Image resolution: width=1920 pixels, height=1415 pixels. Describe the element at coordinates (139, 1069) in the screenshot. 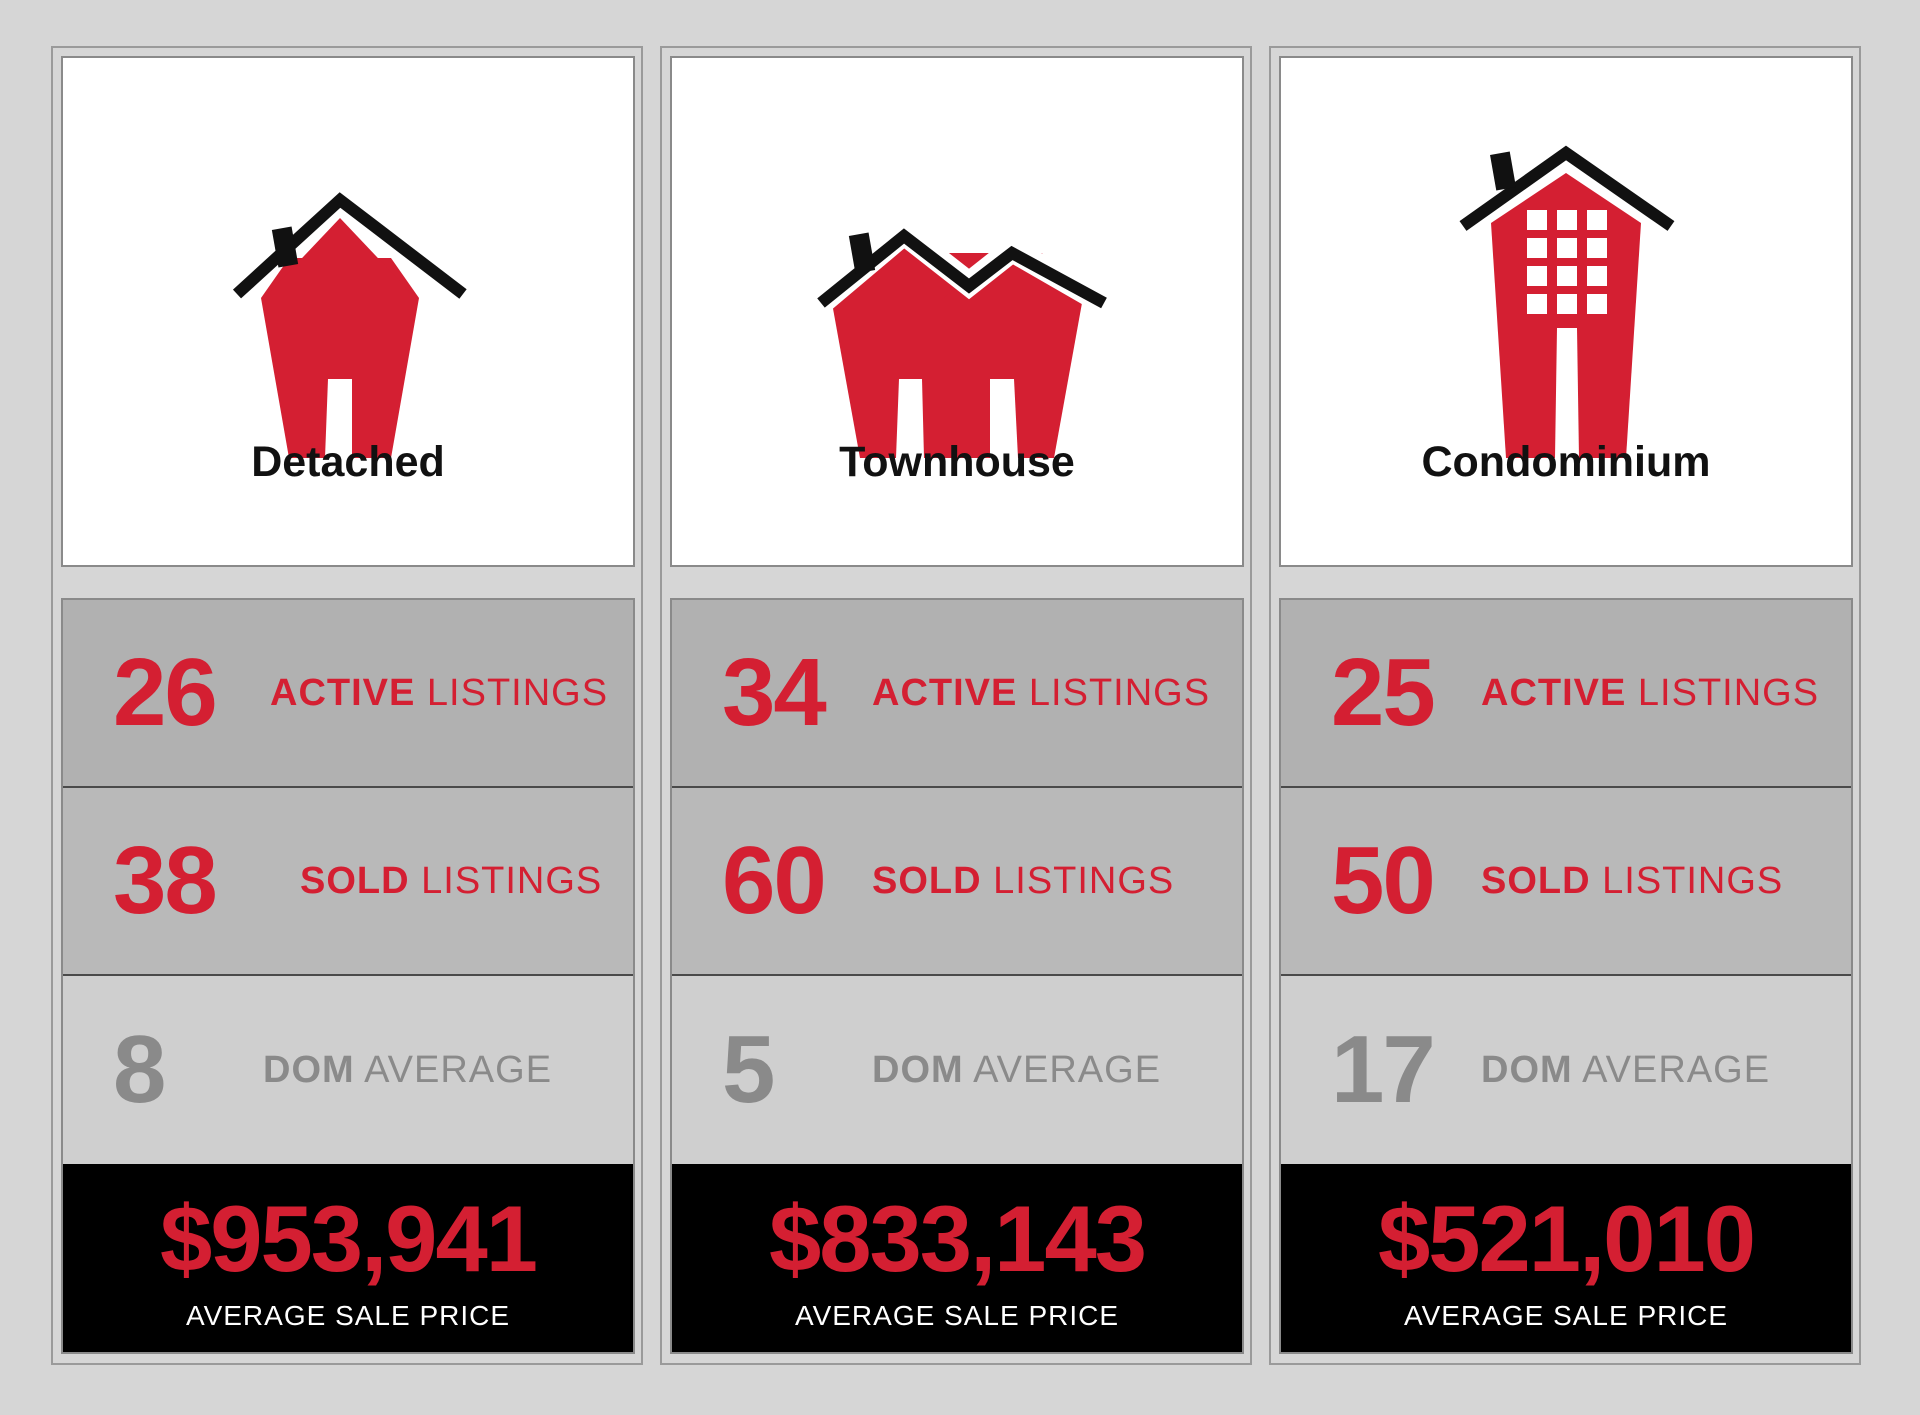

I see `dom-average-value: 8` at that location.